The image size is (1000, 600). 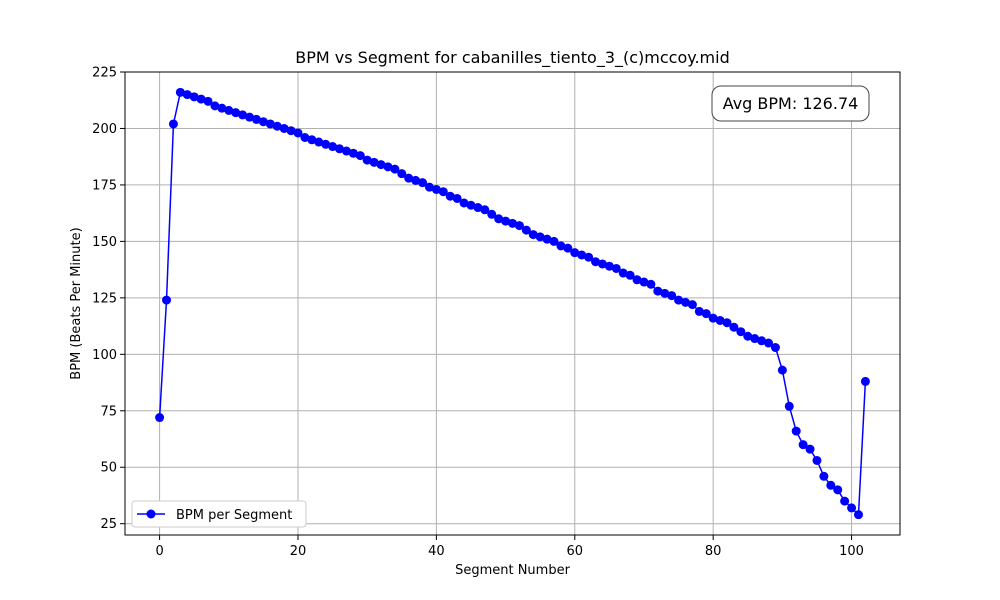 I want to click on x-tick-label: 0, so click(x=159, y=551).